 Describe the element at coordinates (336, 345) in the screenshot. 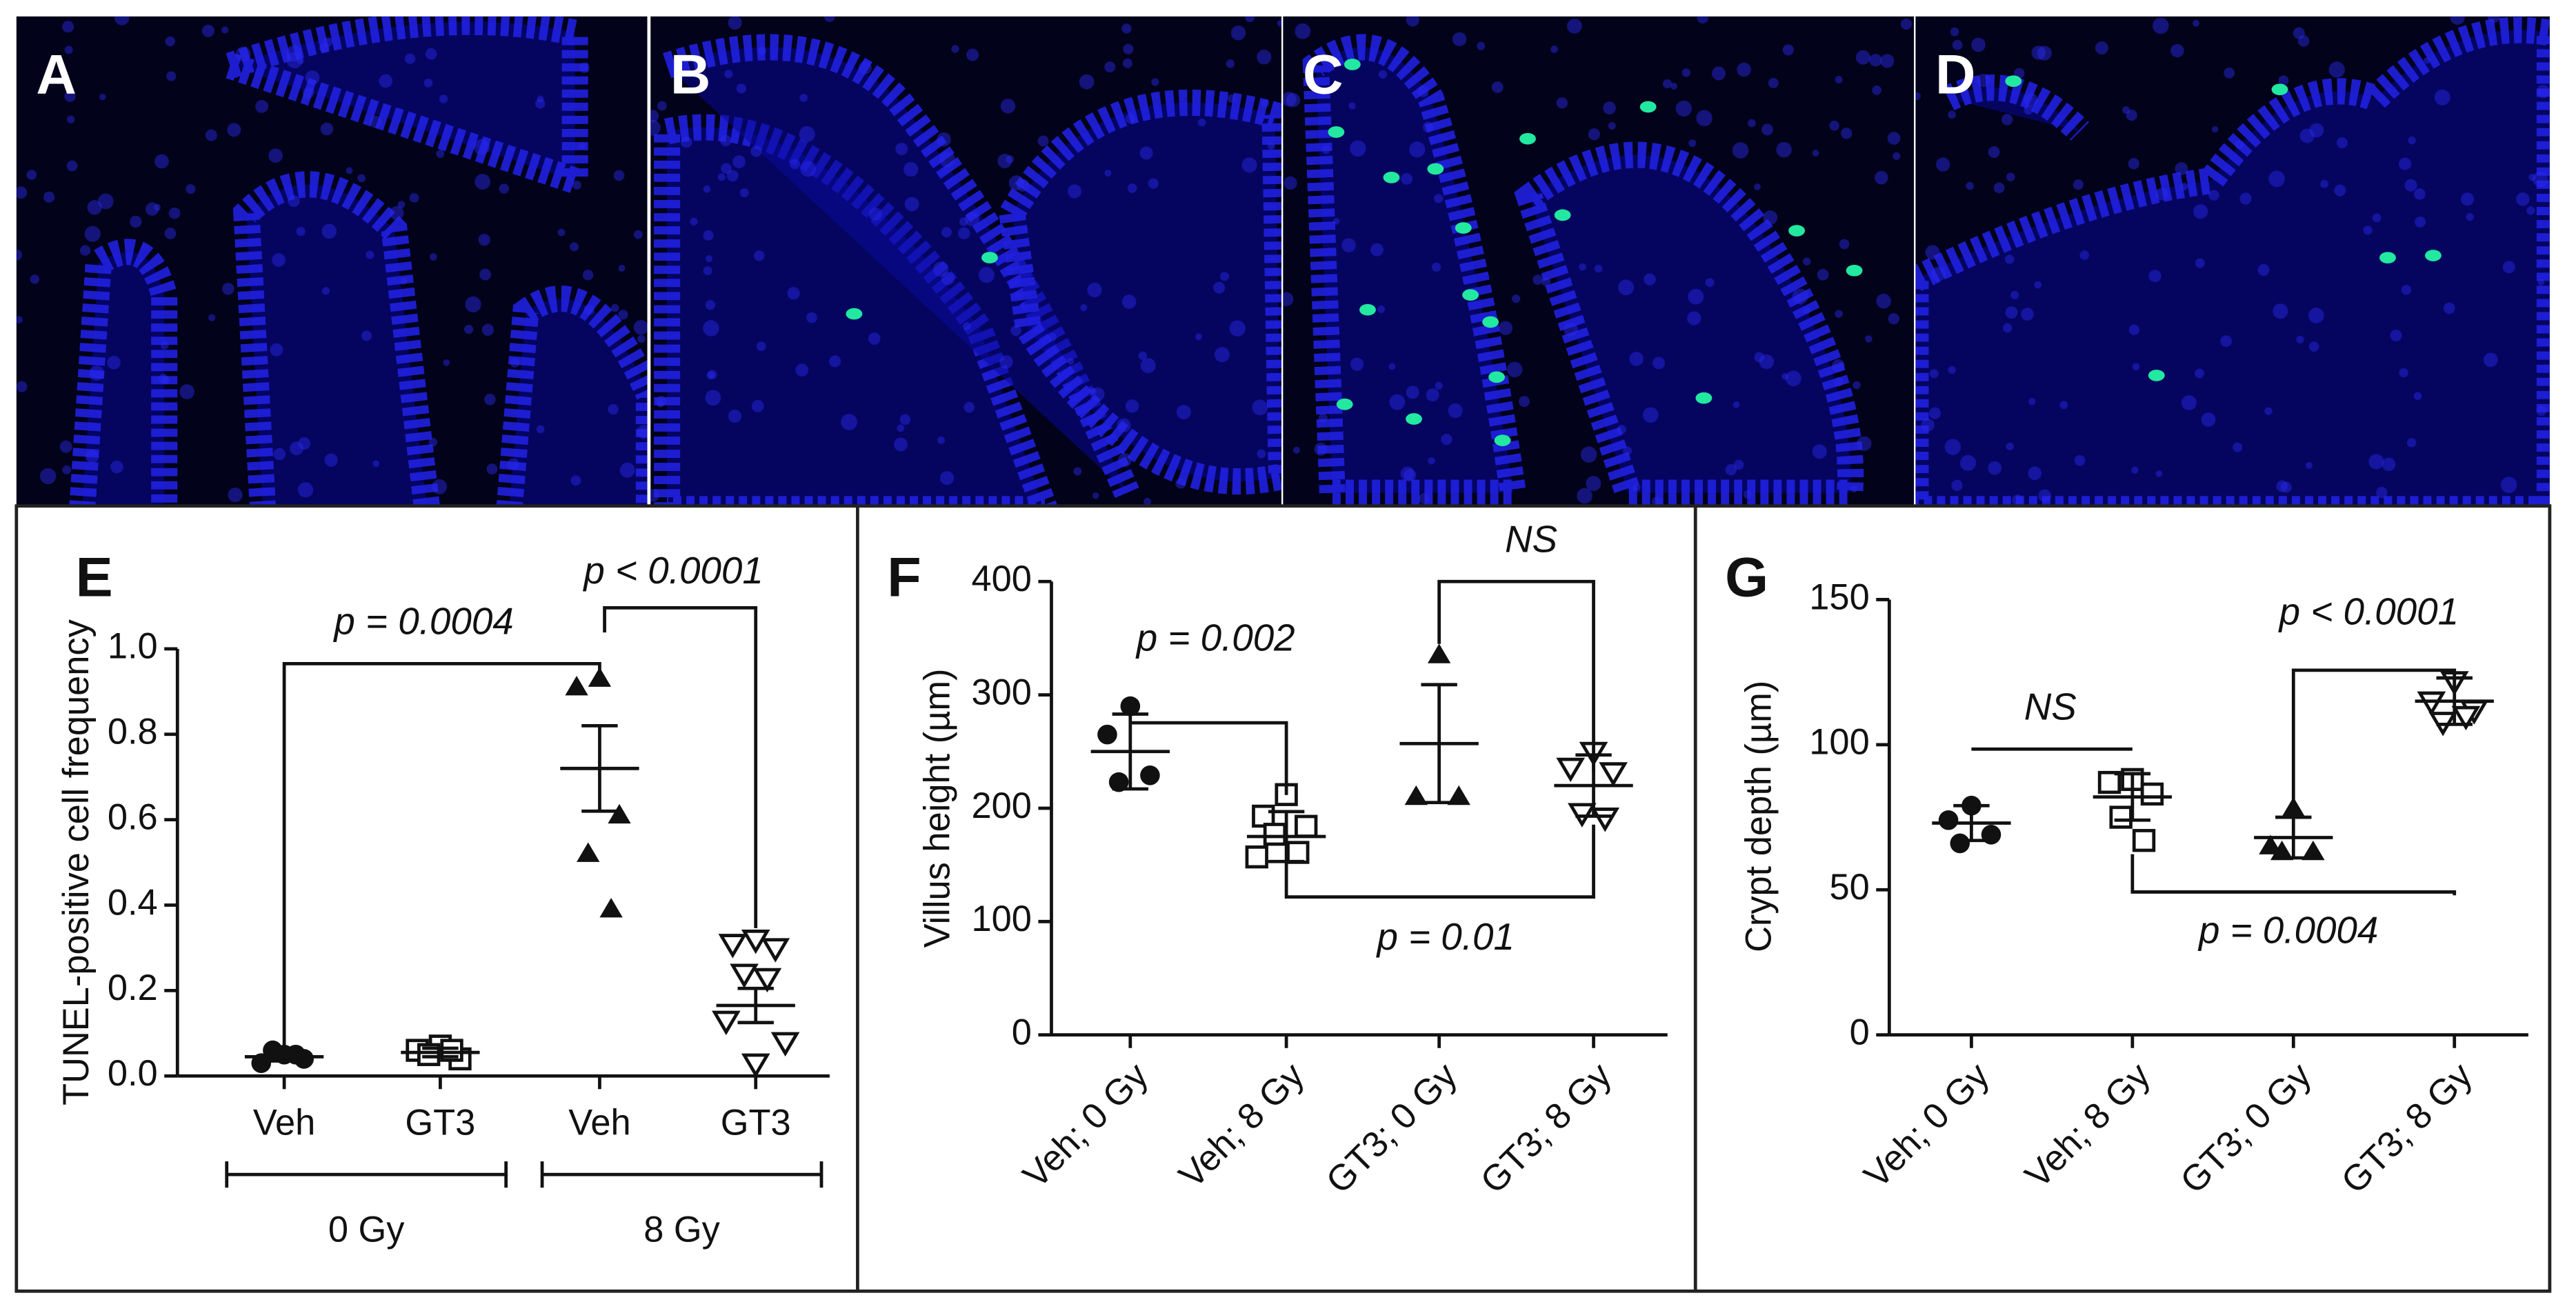

I see `tissue-fill` at that location.